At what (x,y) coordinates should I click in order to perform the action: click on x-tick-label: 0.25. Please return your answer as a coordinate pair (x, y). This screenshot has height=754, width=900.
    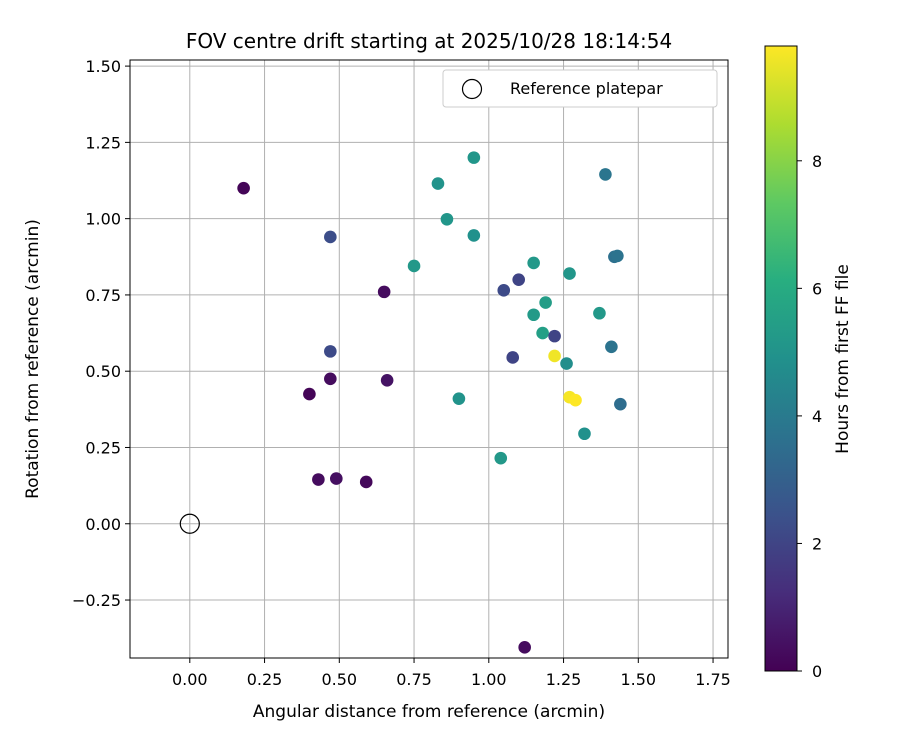
    Looking at the image, I should click on (265, 679).